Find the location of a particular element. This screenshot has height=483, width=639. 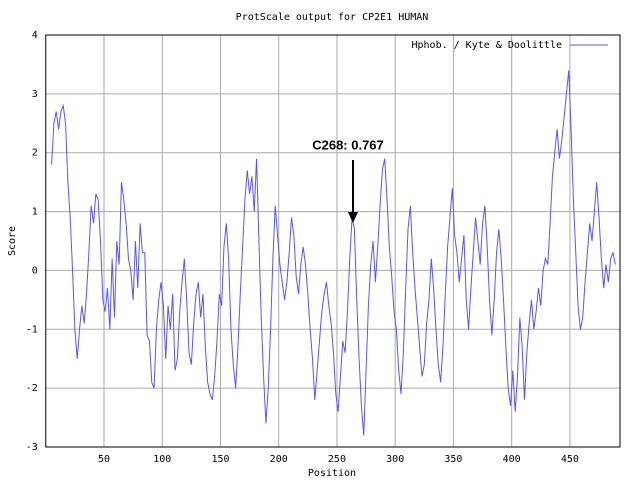

x-tick-label: 450 is located at coordinates (570, 459).